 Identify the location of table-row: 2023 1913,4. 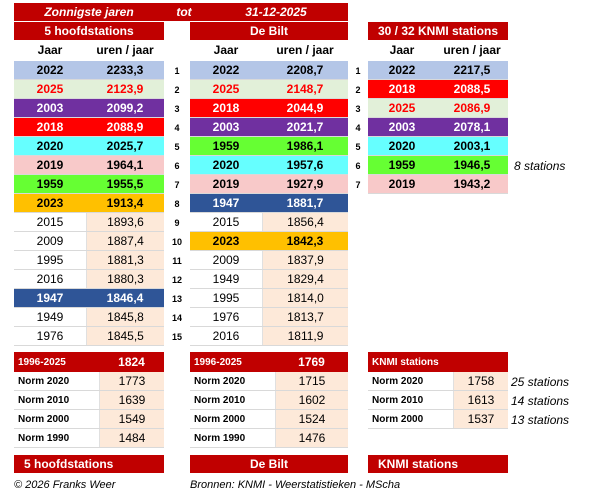
(89, 203).